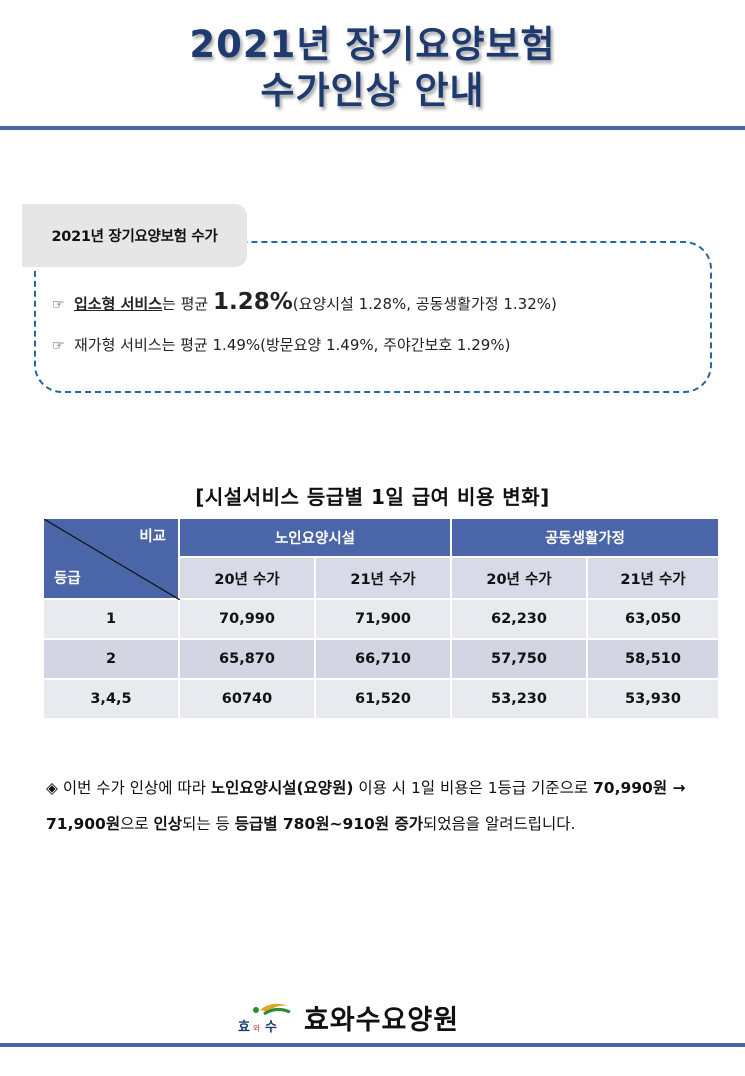 The width and height of the screenshot is (745, 1076). I want to click on fee-cell: 60740, so click(247, 699).